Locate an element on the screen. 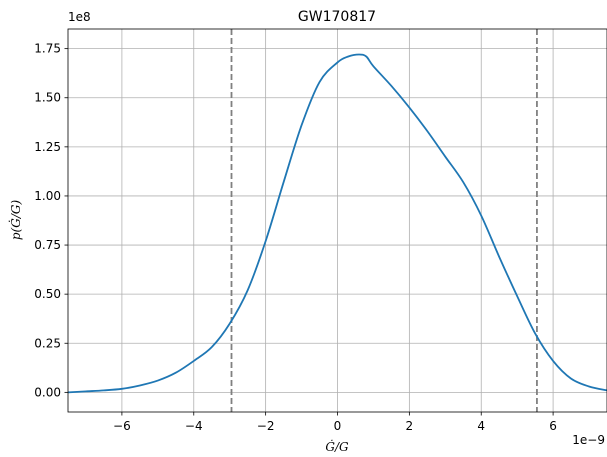  y-tick-label: 0.75 is located at coordinates (47, 245).